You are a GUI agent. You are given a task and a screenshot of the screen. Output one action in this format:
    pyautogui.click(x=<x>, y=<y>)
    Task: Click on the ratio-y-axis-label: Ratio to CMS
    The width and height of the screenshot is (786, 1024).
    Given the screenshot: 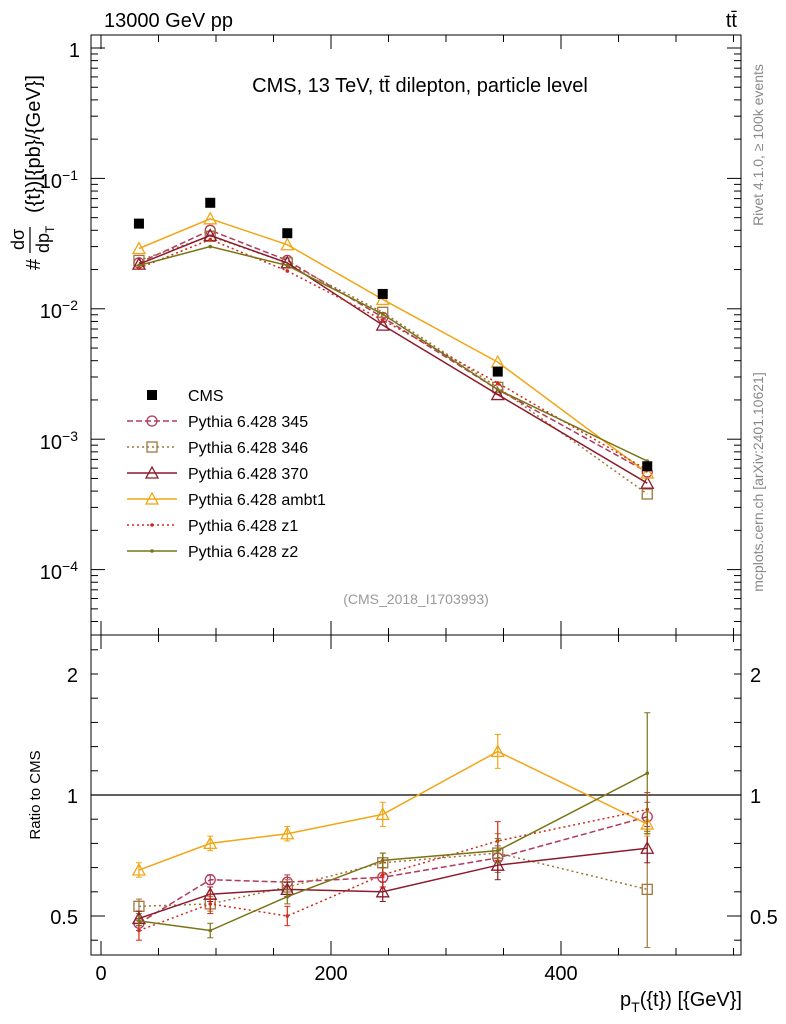 What is the action you would take?
    pyautogui.click(x=35, y=794)
    